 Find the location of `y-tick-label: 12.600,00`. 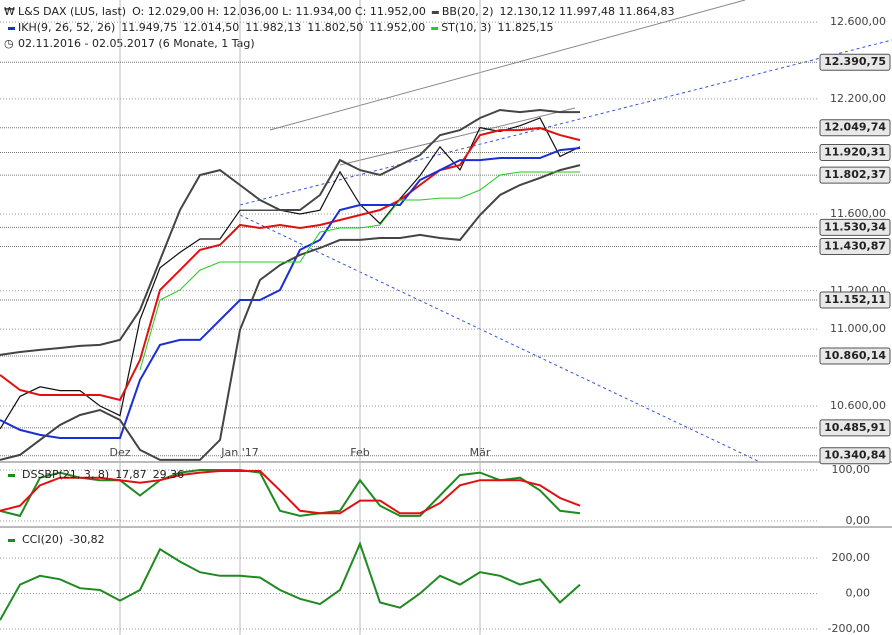

y-tick-label: 12.600,00 is located at coordinates (858, 21).